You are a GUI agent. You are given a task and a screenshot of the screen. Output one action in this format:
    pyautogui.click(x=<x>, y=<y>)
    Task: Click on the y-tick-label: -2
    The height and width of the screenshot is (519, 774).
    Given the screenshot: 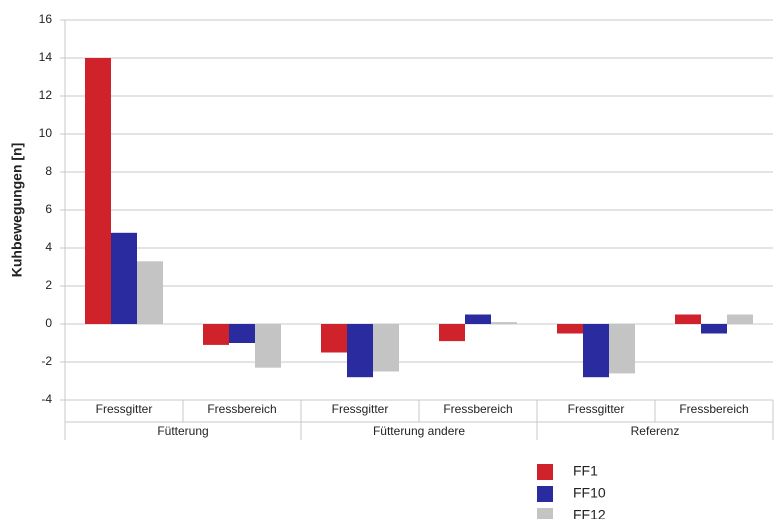 What is the action you would take?
    pyautogui.click(x=46, y=361)
    